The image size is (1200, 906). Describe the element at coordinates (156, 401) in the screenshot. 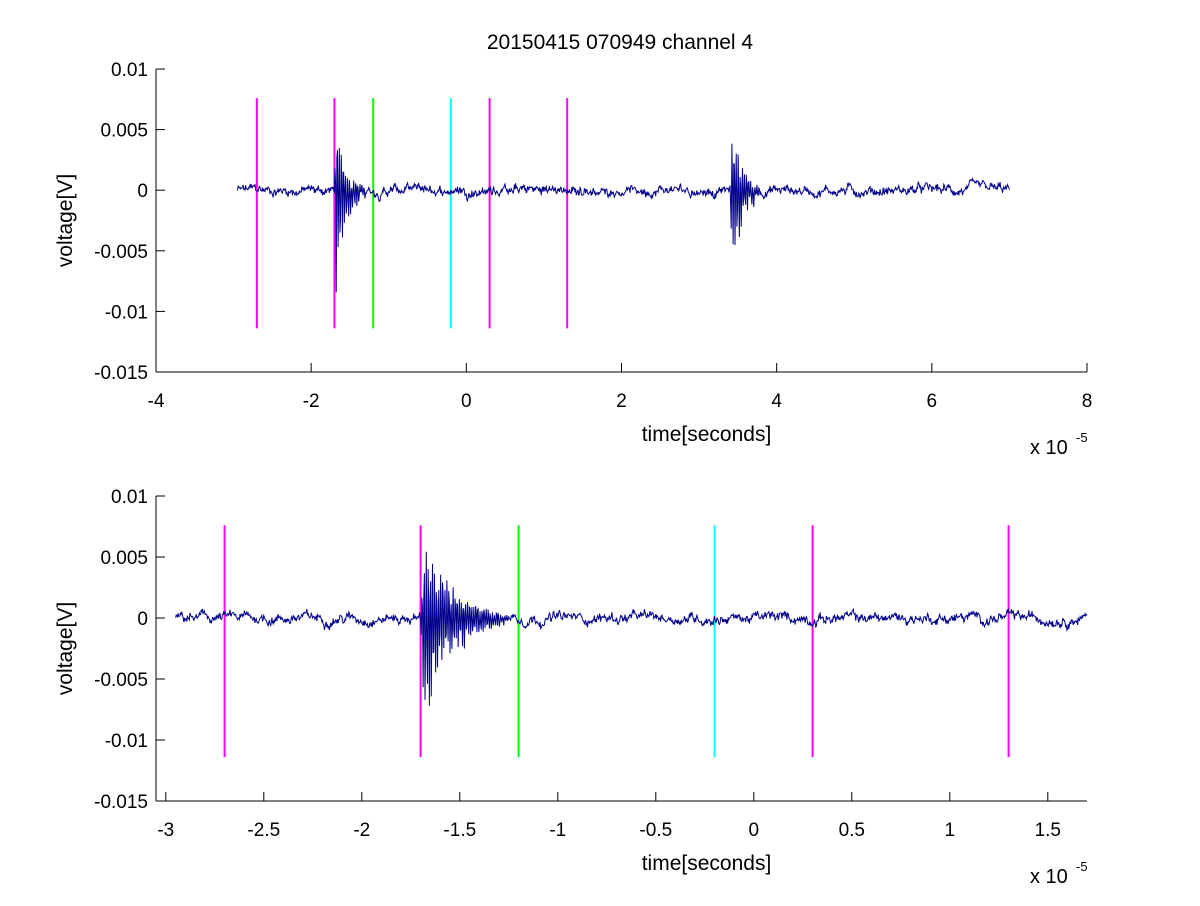

I see `x-tick-label: -4` at that location.